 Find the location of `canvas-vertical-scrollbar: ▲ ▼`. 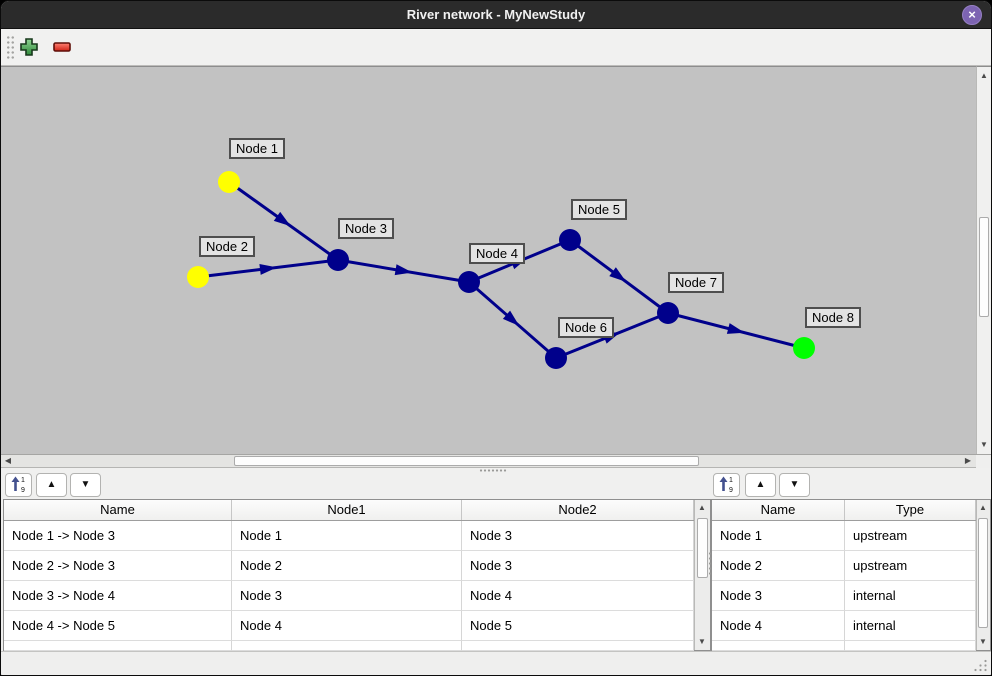

canvas-vertical-scrollbar: ▲ ▼ is located at coordinates (983, 260).